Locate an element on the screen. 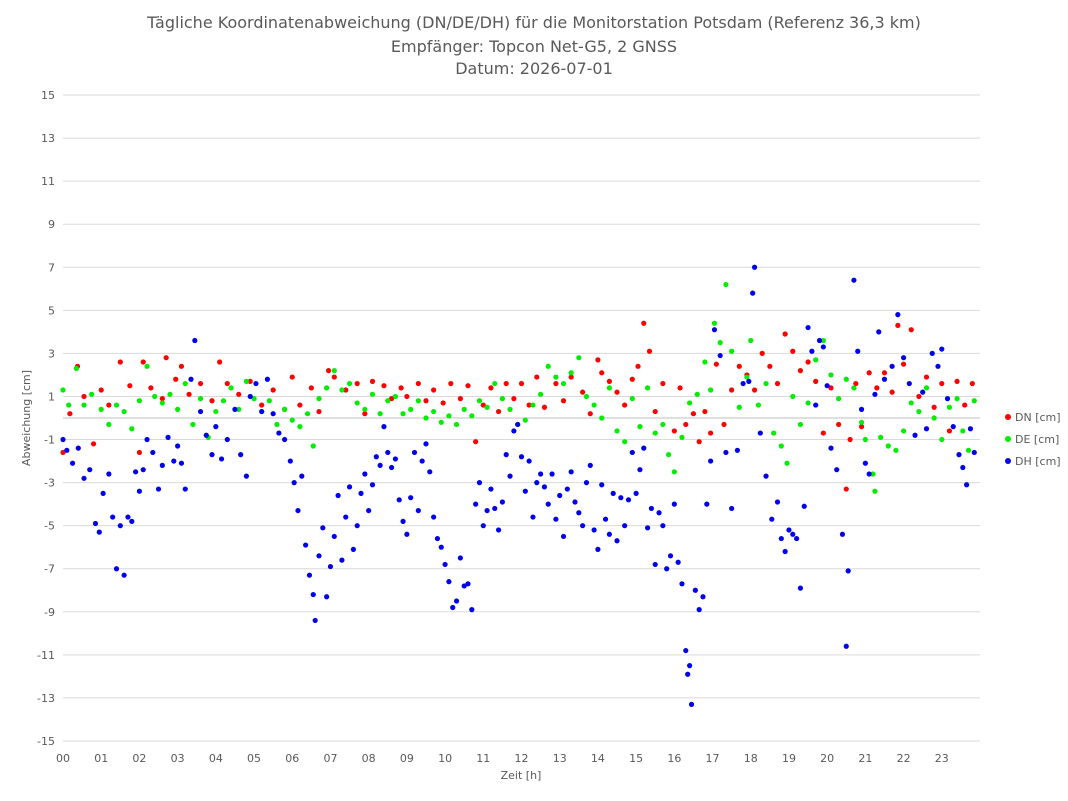 This screenshot has width=1068, height=801. x-tick-label: 23 is located at coordinates (942, 758).